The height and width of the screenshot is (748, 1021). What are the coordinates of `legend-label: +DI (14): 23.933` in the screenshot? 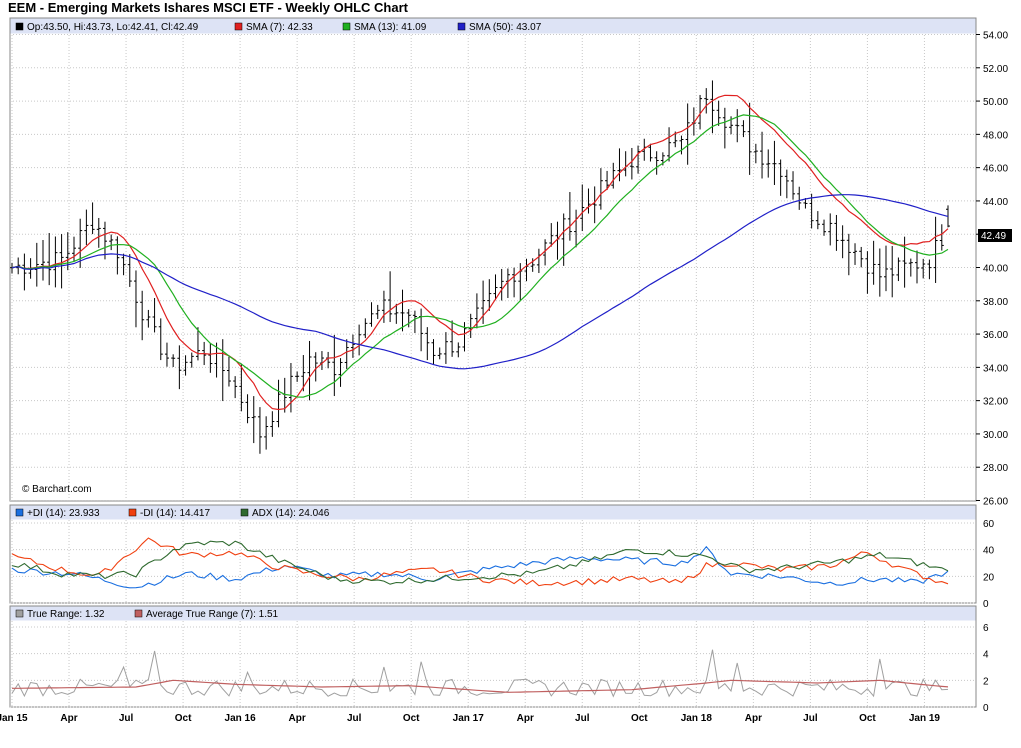 It's located at (63, 513).